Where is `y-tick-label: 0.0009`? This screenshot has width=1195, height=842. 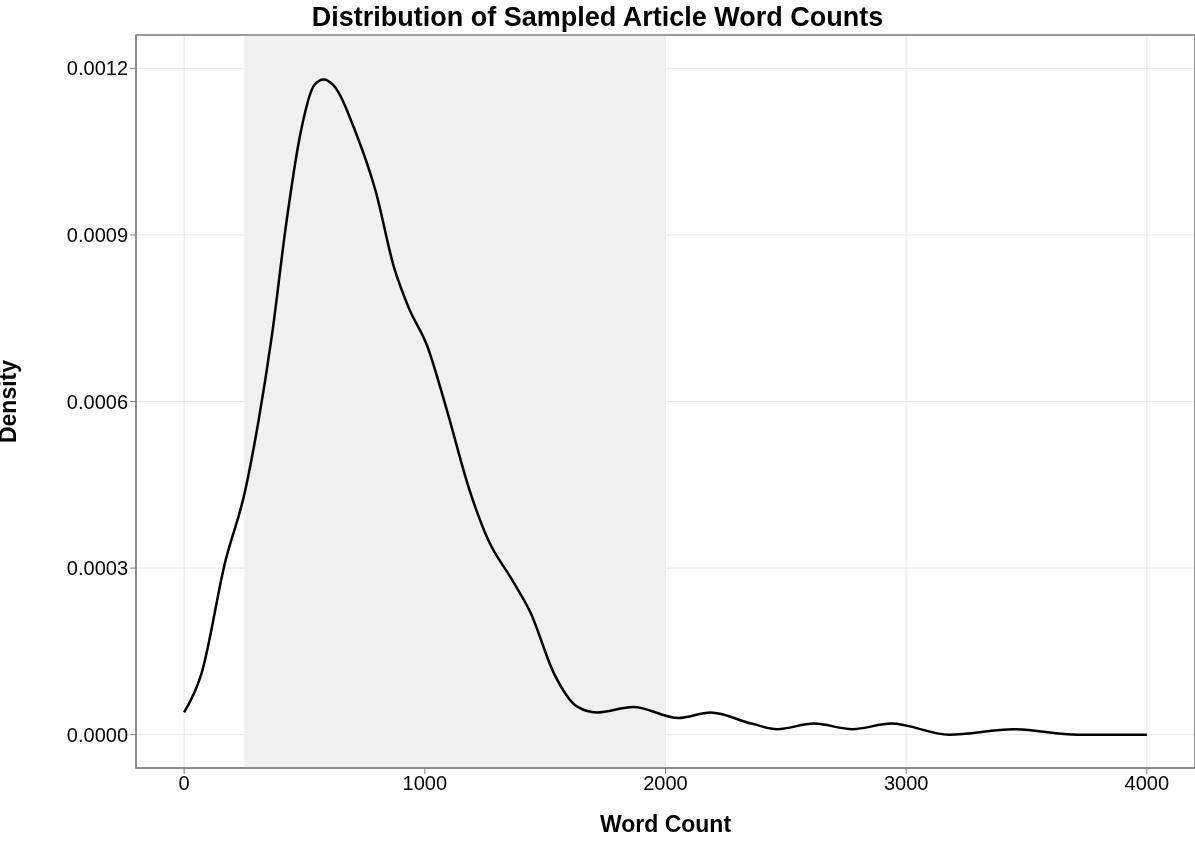
y-tick-label: 0.0009 is located at coordinates (97, 235).